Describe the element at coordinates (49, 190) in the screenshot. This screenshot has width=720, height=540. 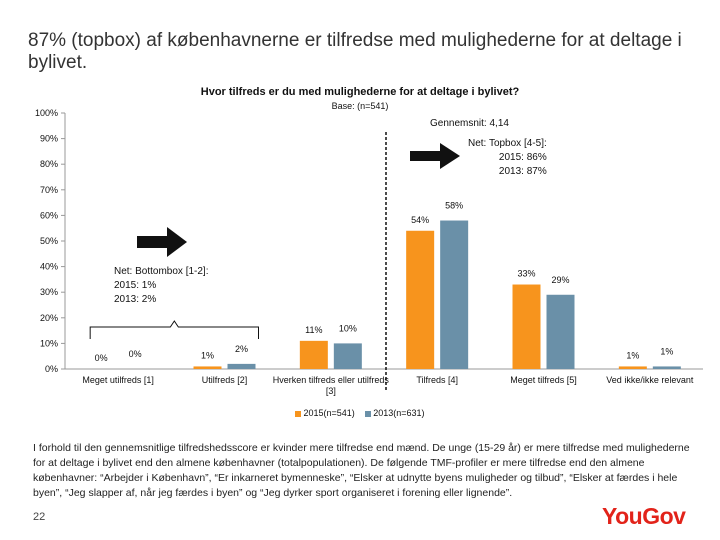
I see `y-tick-label: 70%` at that location.